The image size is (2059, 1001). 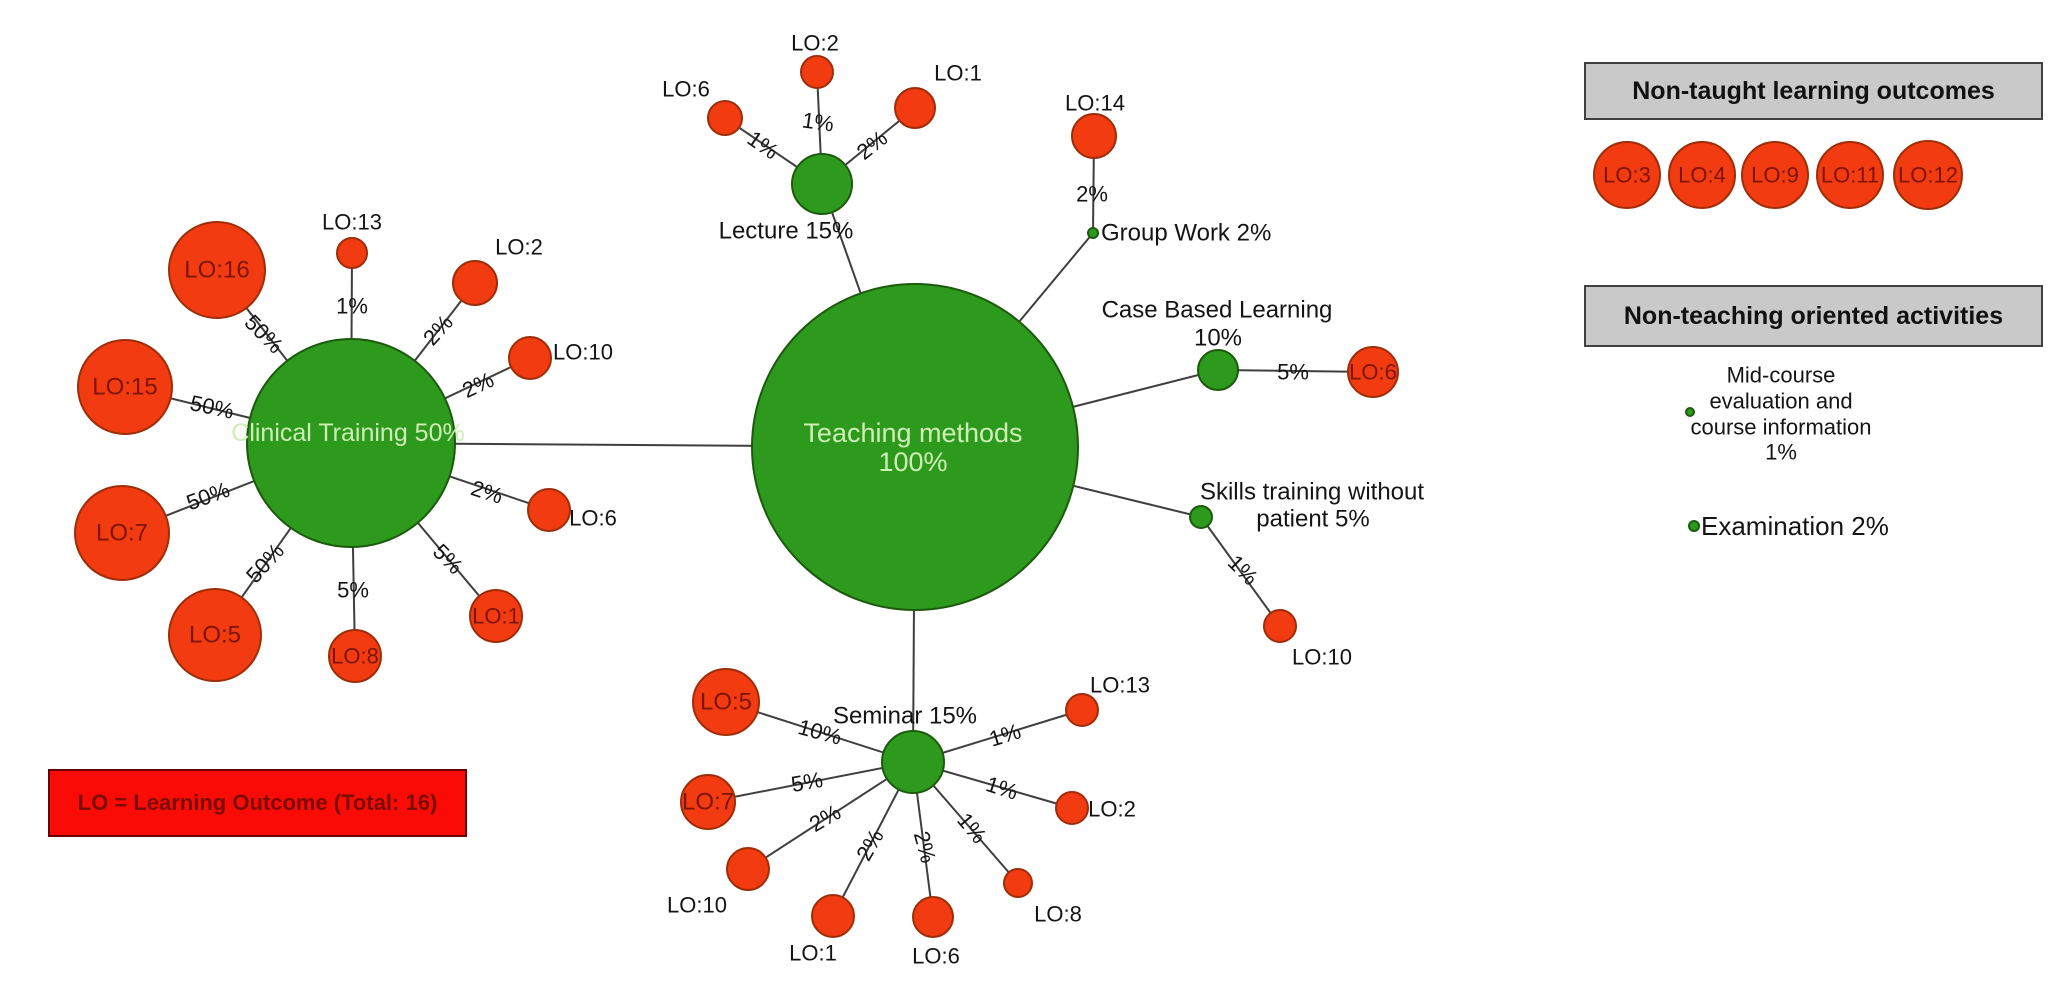 I want to click on edge-label-clinical-ct_lo13: 1%, so click(x=352, y=306).